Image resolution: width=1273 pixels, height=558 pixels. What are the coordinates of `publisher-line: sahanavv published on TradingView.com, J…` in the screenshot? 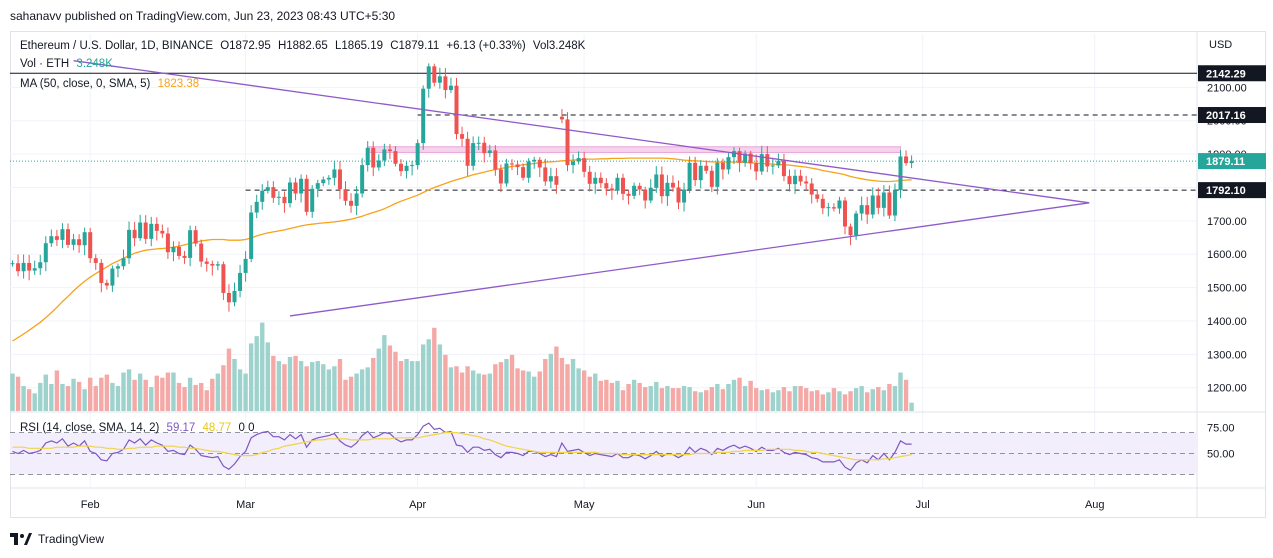 It's located at (203, 16).